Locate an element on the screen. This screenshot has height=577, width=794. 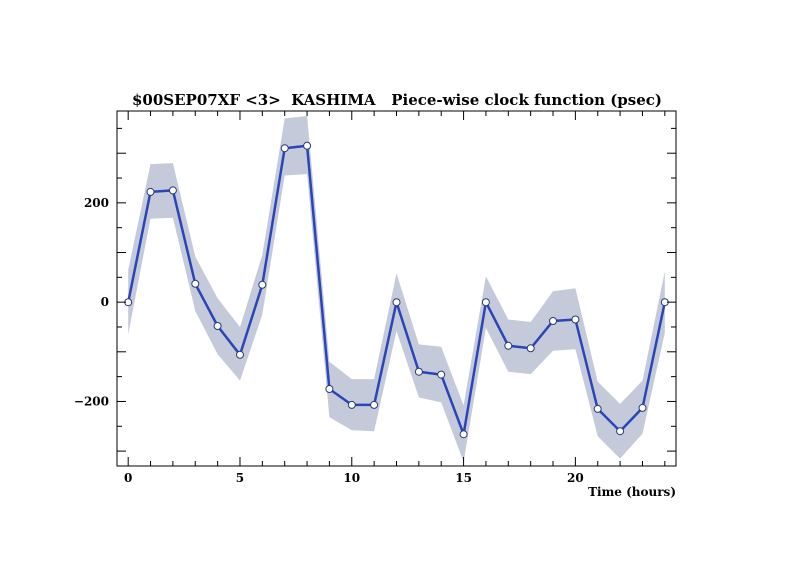
x-tick-label: 0 is located at coordinates (128, 478).